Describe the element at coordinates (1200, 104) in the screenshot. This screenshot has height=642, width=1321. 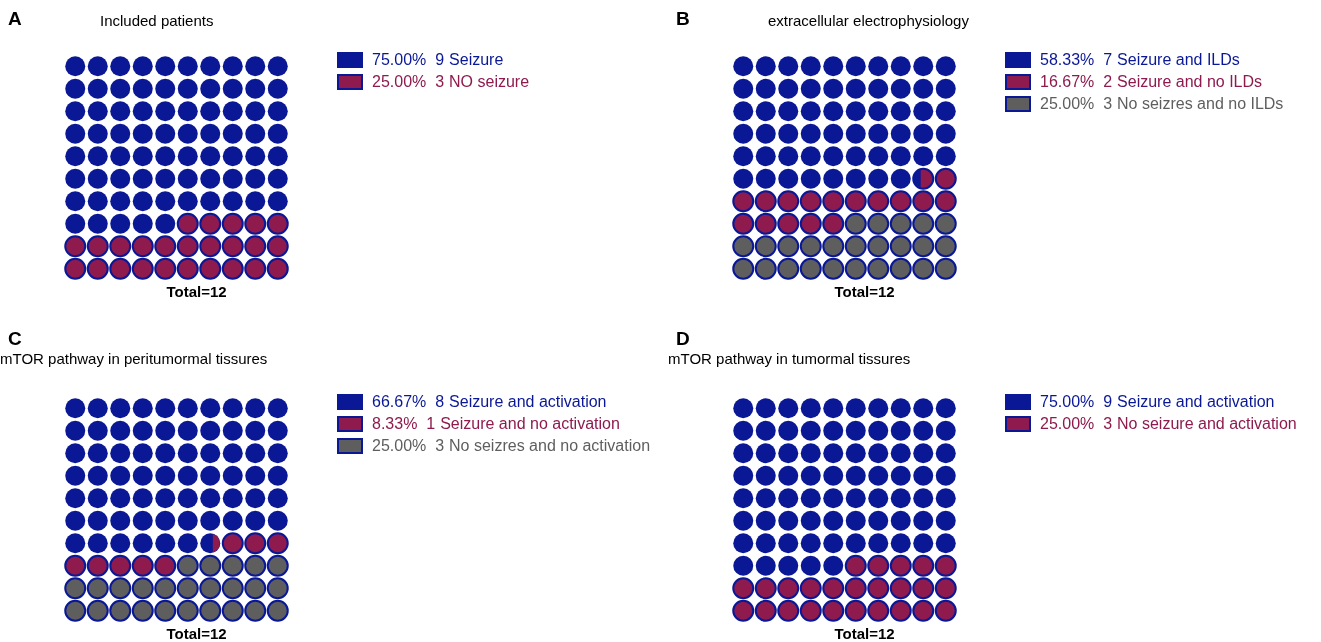
I see `category-label: No seizres and no ILDs` at that location.